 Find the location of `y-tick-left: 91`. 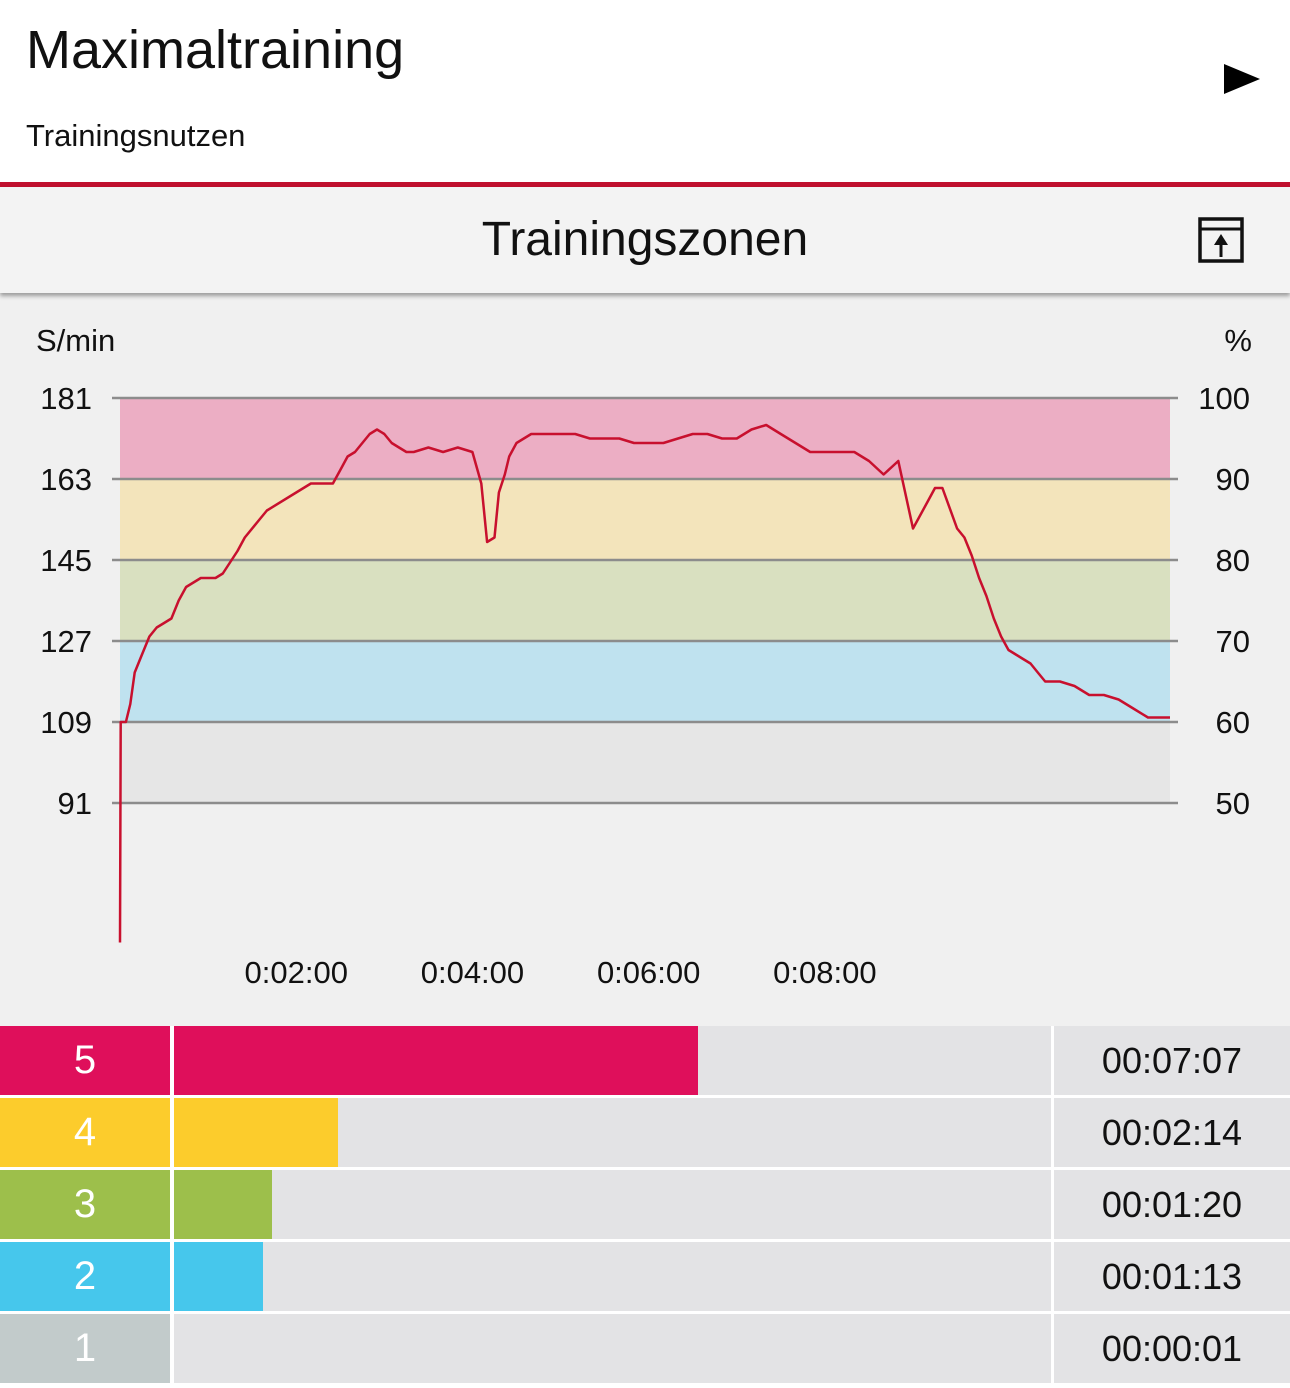

y-tick-left: 91 is located at coordinates (75, 803).